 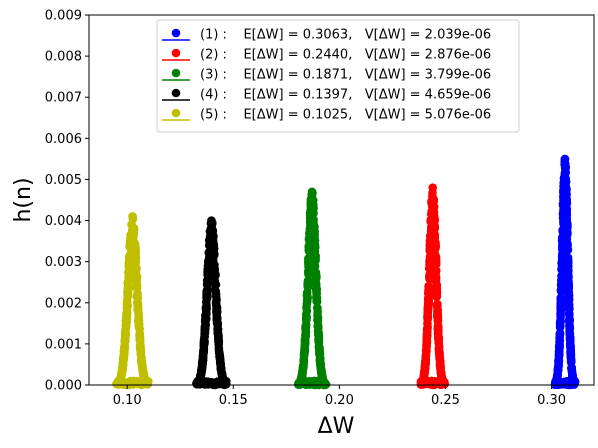 I want to click on legend-entry: (4) : E[ΔW] = 0.1397, V[ΔW] = 4.659e-06, so click(x=326, y=95).